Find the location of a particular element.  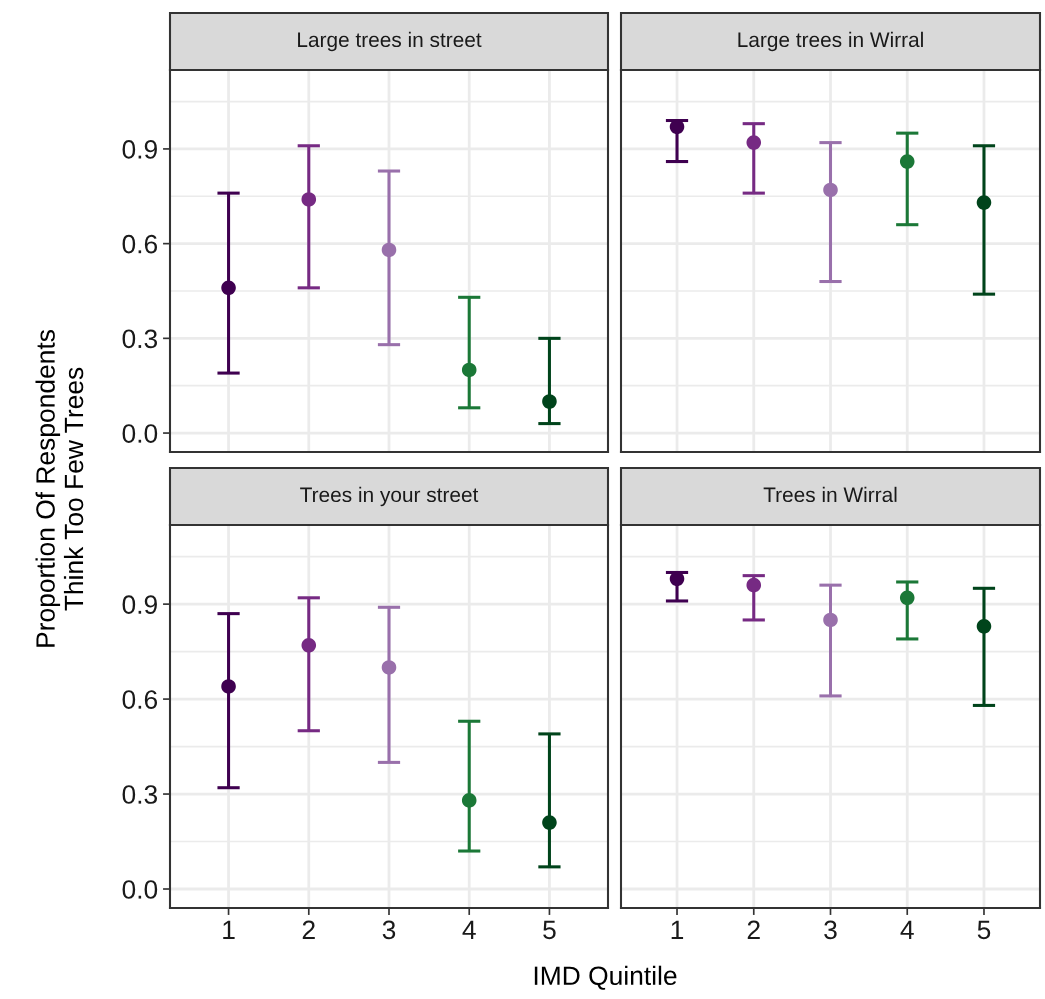

chart-title: Large trees in street is located at coordinates (390, 41).